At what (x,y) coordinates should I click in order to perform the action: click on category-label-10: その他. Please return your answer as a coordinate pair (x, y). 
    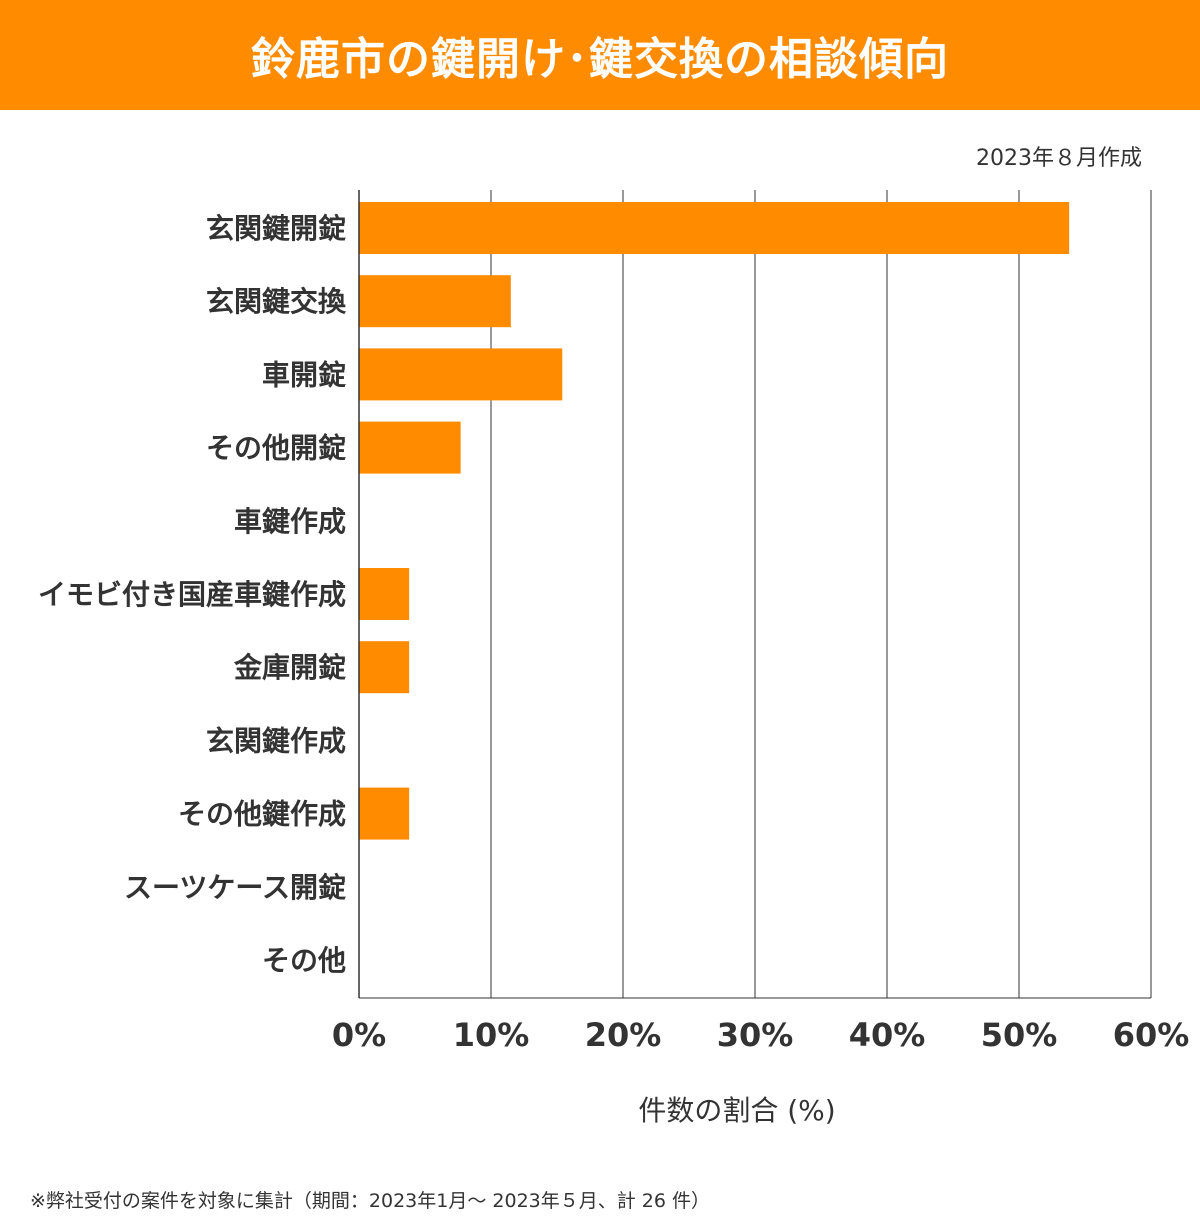
    Looking at the image, I should click on (304, 960).